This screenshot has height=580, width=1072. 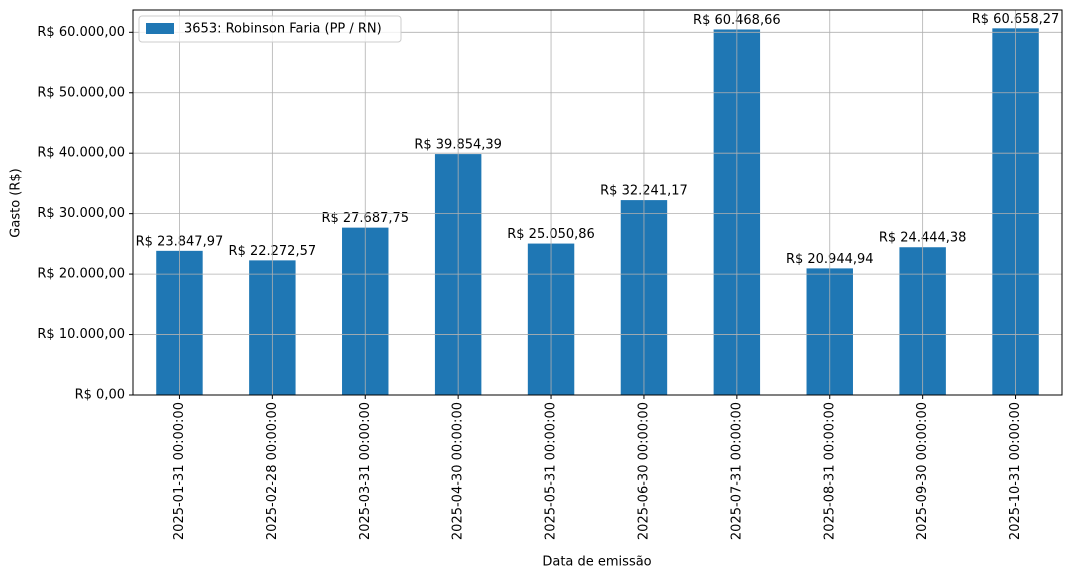 What do you see at coordinates (179, 471) in the screenshot?
I see `x-tick-label: 2025-01-31 00:00:00` at bounding box center [179, 471].